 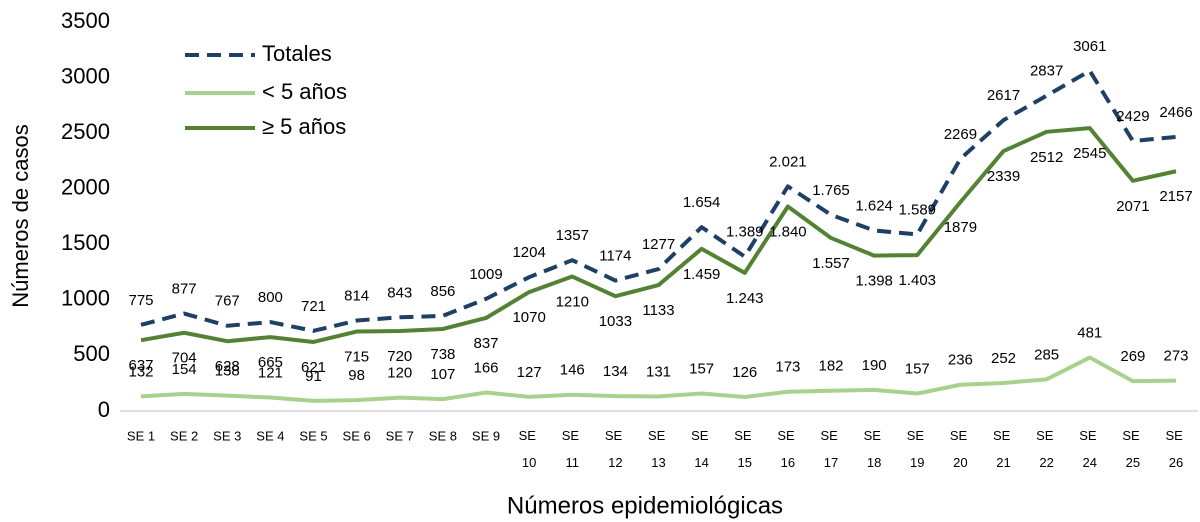 What do you see at coordinates (615, 321) in the screenshot?
I see `data-label: 1033` at bounding box center [615, 321].